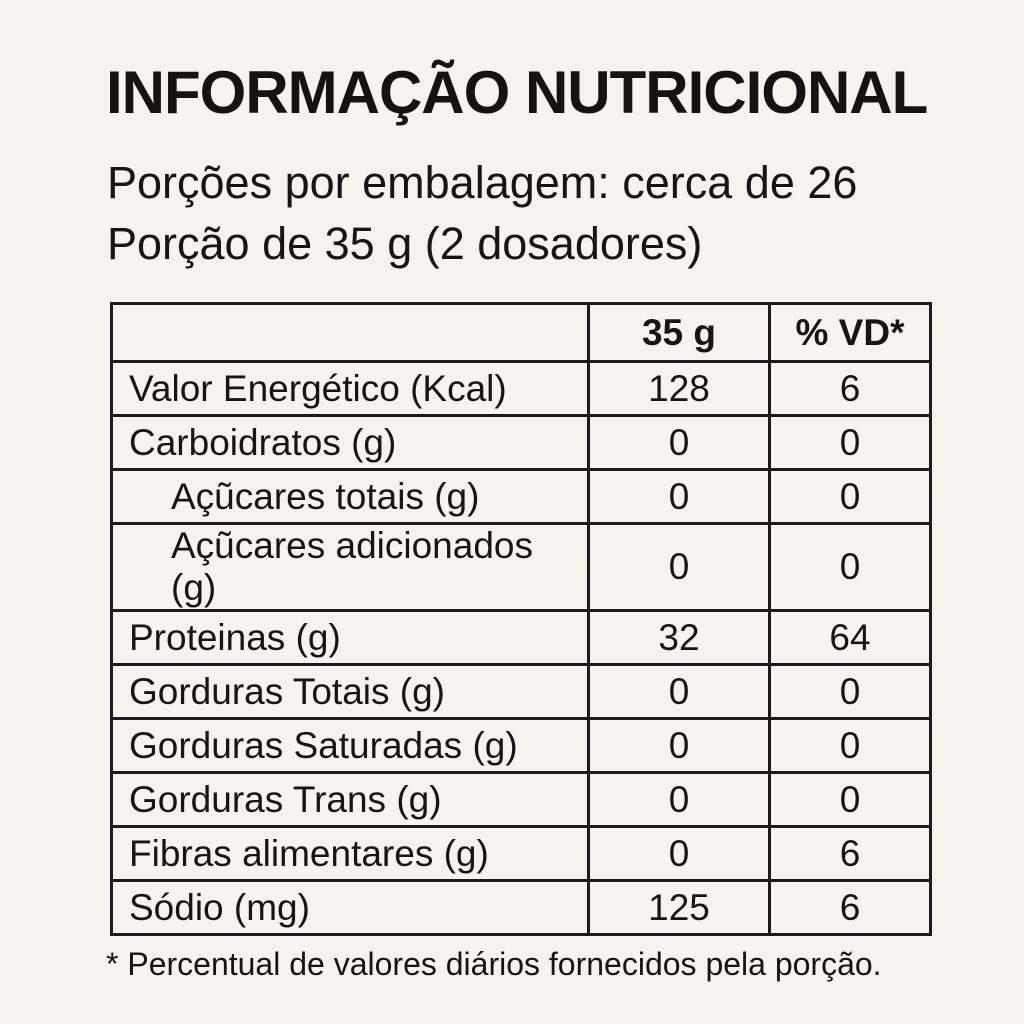 This screenshot has height=1024, width=1024. Describe the element at coordinates (350, 442) in the screenshot. I see `nutrient-label: Carboidratos (g)` at that location.